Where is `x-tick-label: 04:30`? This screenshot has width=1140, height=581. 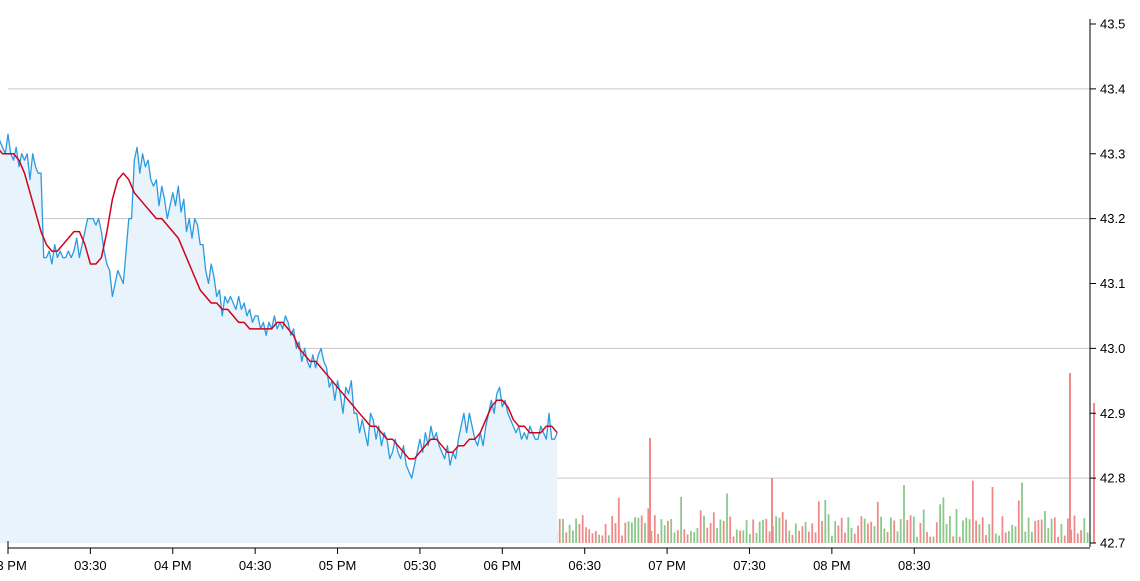
x-tick-label: 04:30 is located at coordinates (255, 565).